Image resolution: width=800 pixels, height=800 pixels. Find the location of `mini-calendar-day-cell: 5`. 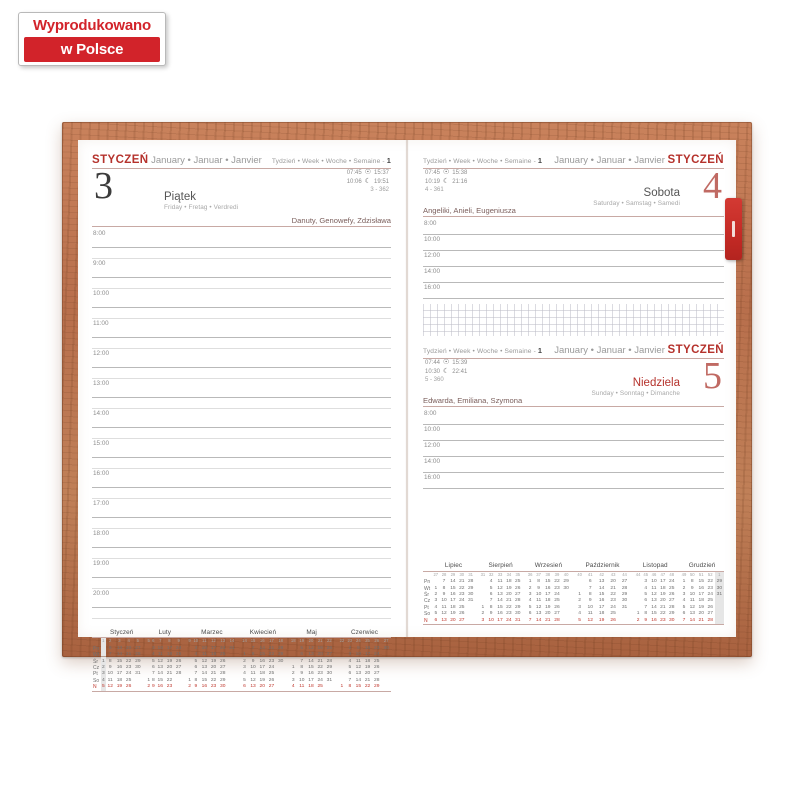

mini-calendar-day-cell: 5 is located at coordinates (436, 614).